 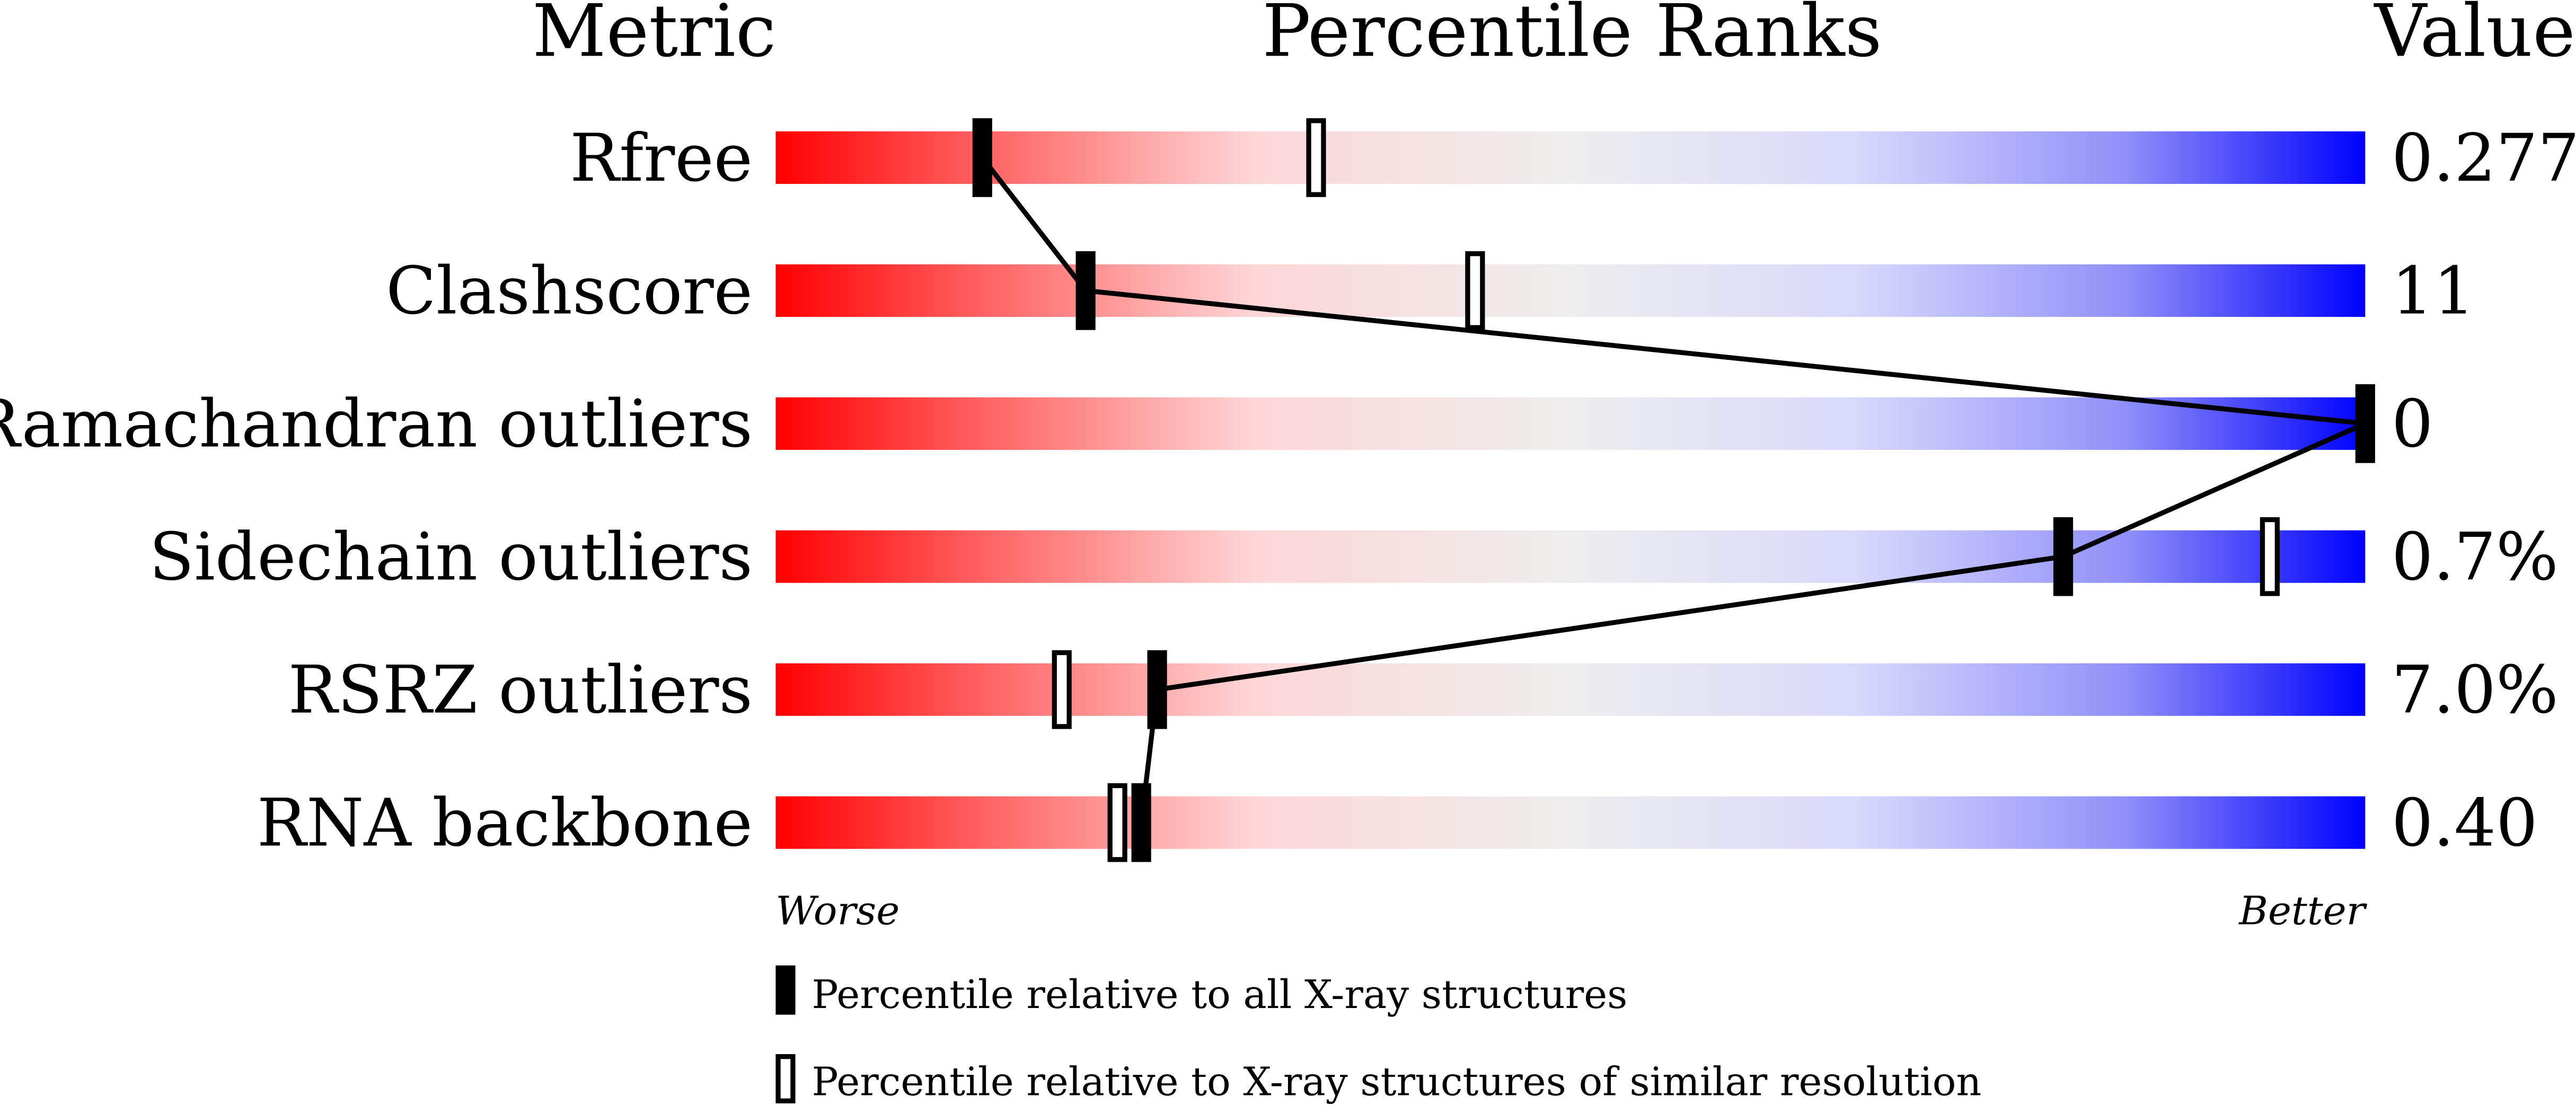 What do you see at coordinates (2433, 291) in the screenshot?
I see `value-label: 11` at bounding box center [2433, 291].